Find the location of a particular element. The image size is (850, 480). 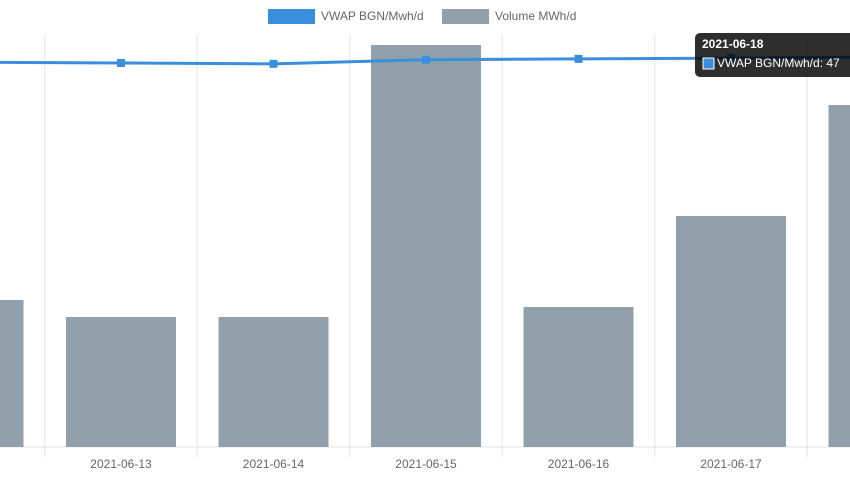

legend-label: Volume MWh/d is located at coordinates (535, 16).